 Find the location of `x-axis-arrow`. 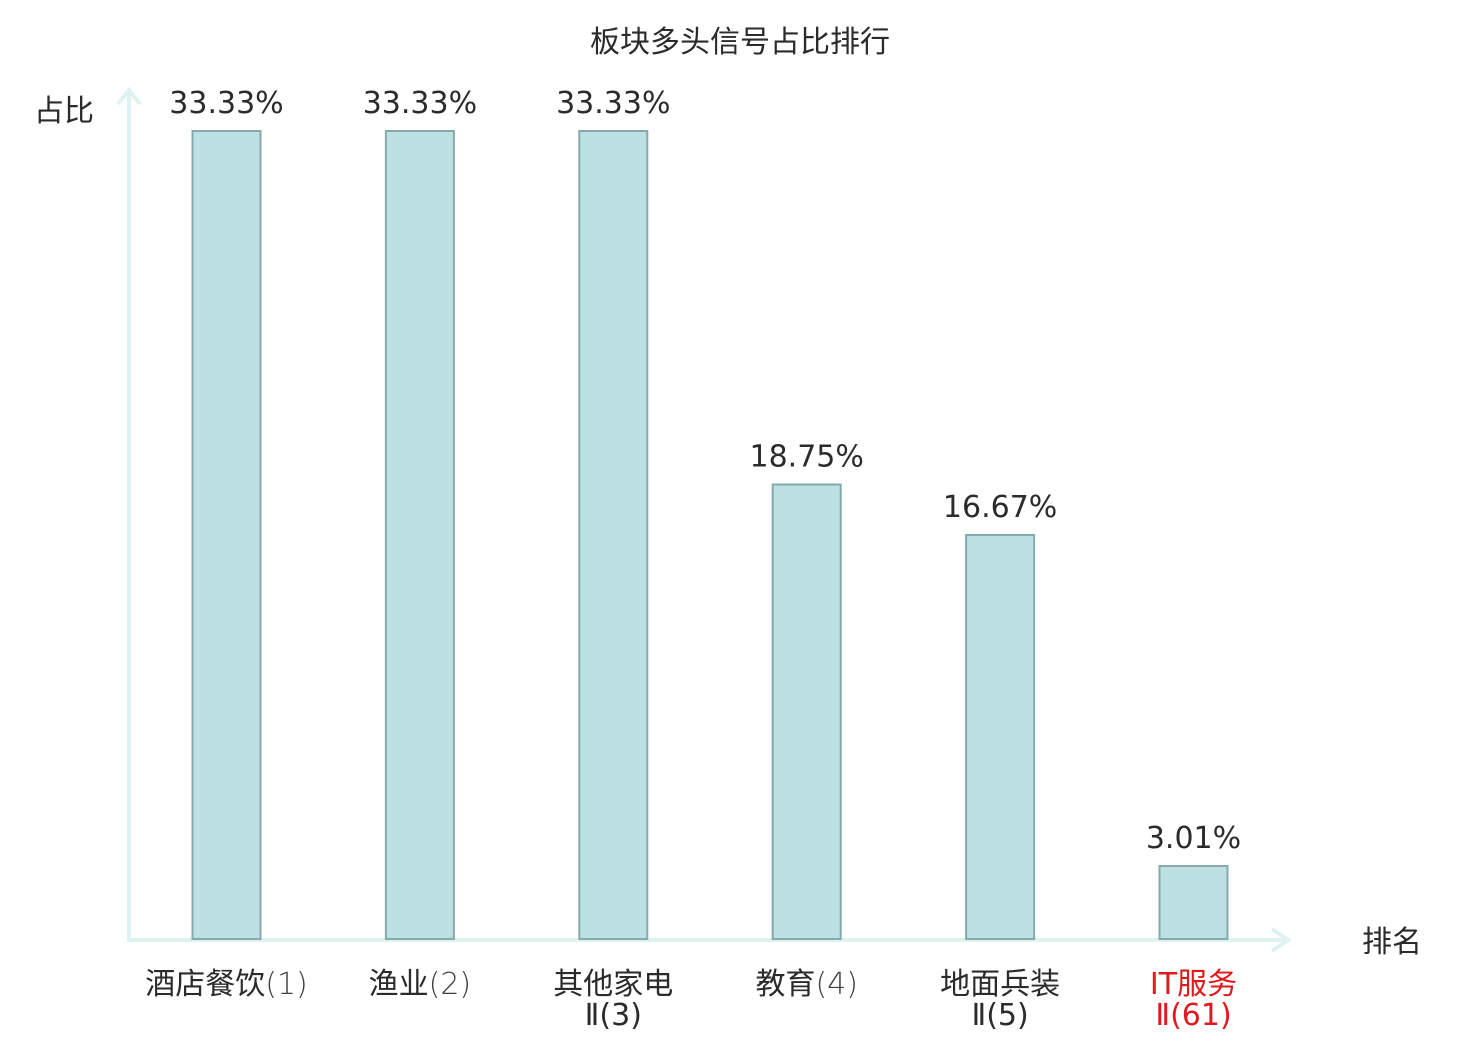

x-axis-arrow is located at coordinates (1281, 940).